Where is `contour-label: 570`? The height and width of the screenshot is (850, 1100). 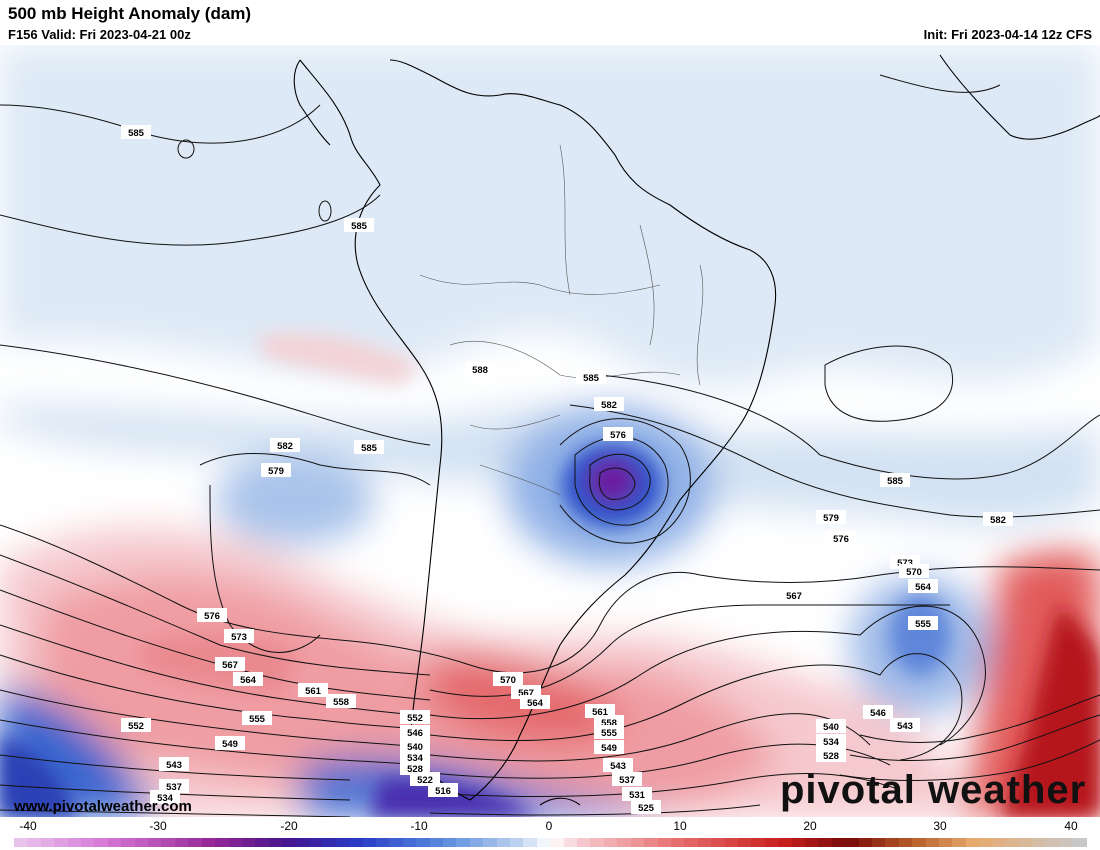
contour-label: 570 is located at coordinates (508, 680).